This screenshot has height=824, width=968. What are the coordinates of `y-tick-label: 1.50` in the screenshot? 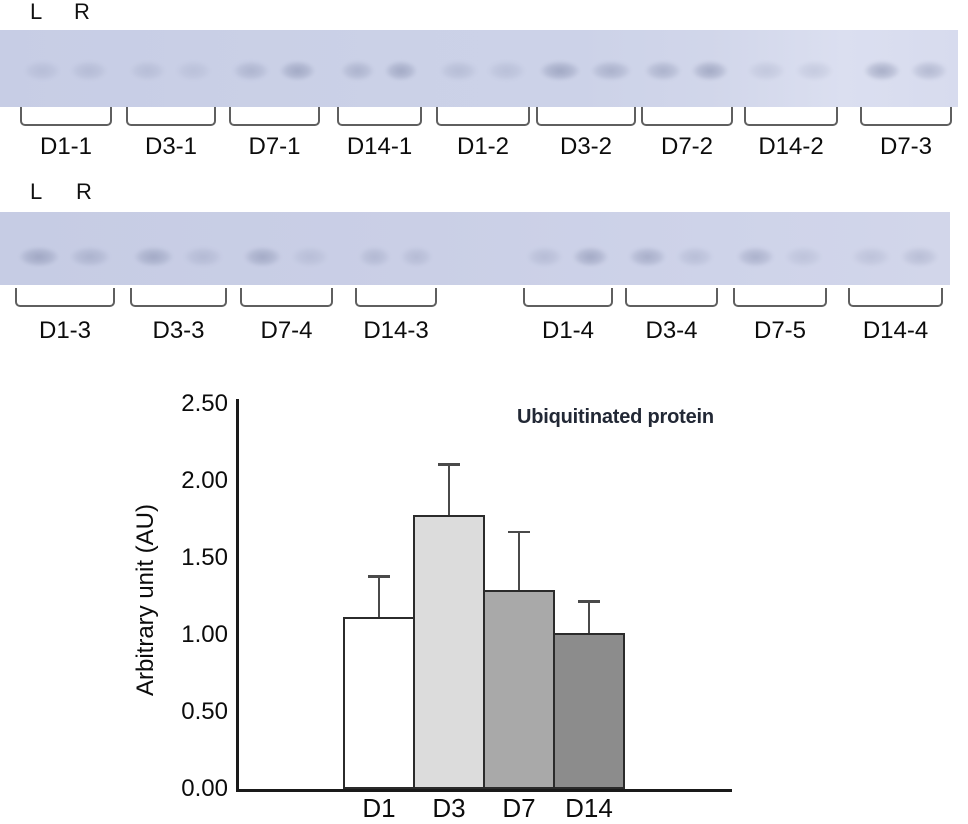 It's located at (204, 557).